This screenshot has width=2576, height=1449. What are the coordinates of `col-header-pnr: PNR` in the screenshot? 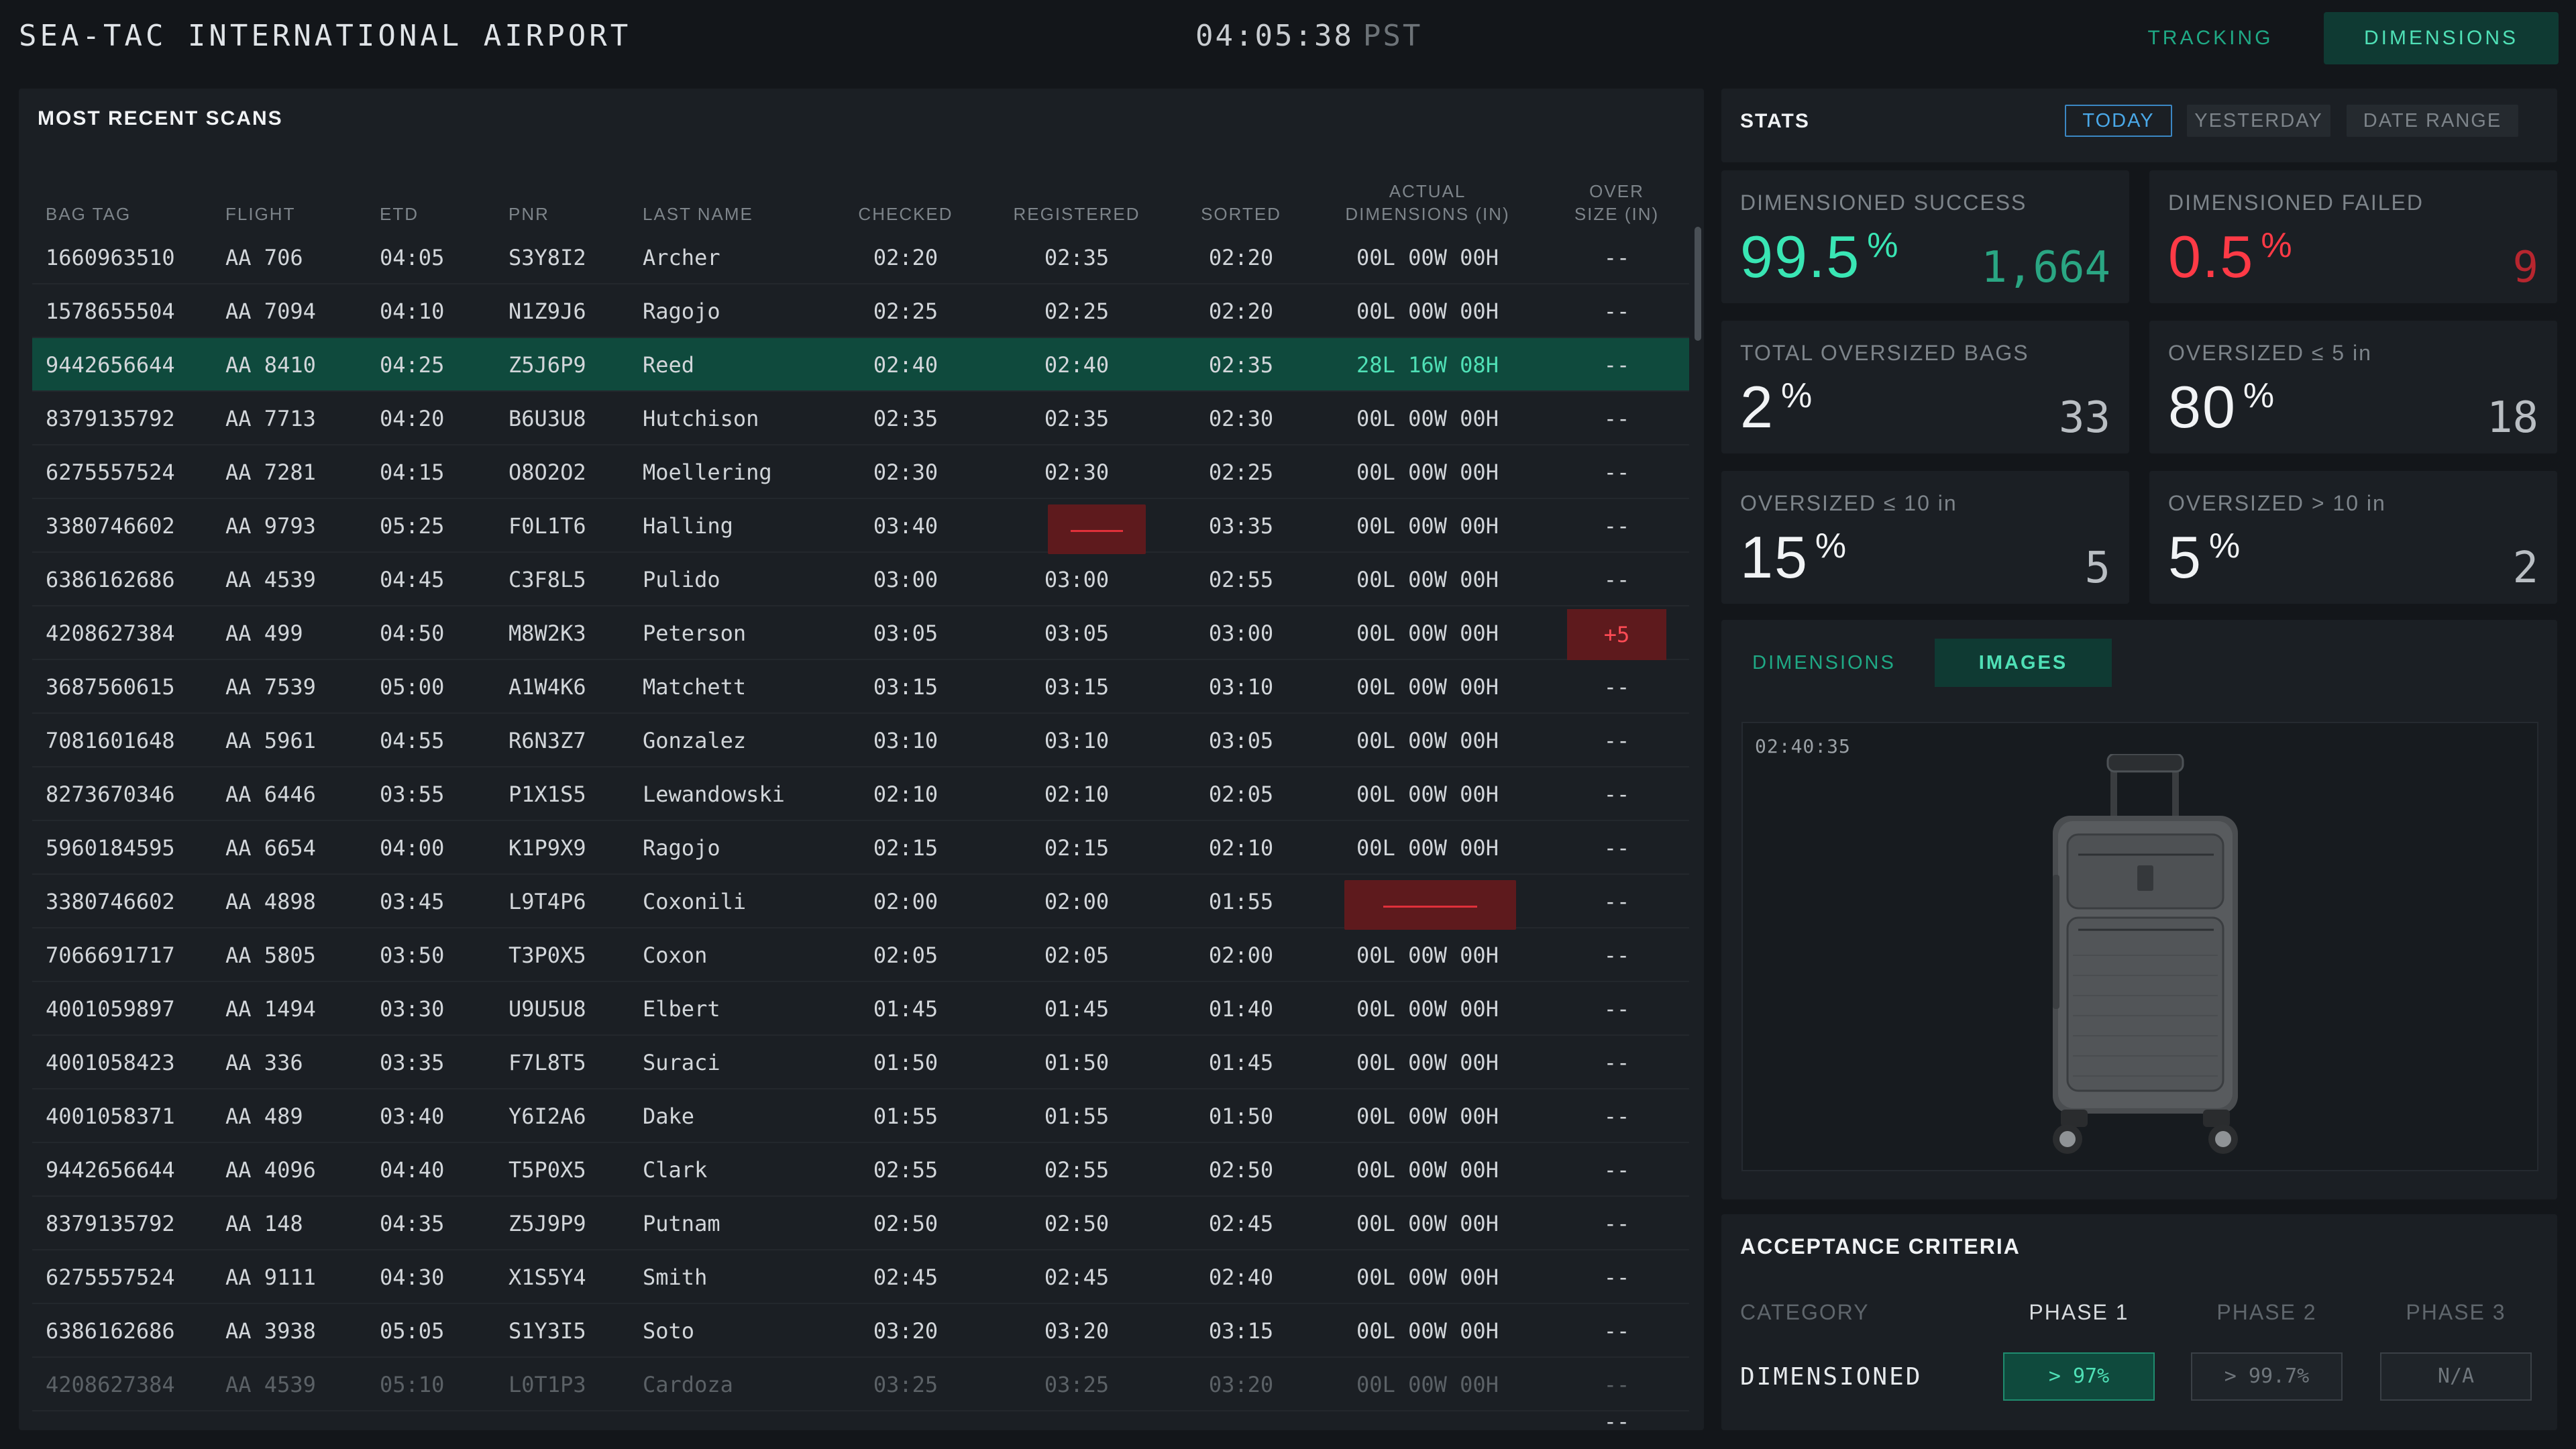 It's located at (528, 214).